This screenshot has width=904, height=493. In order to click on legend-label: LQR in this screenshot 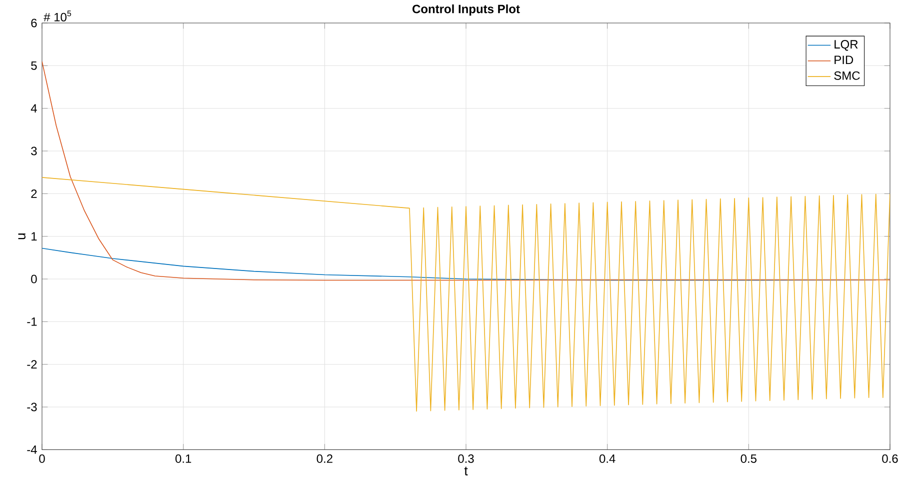, I will do `click(846, 45)`.